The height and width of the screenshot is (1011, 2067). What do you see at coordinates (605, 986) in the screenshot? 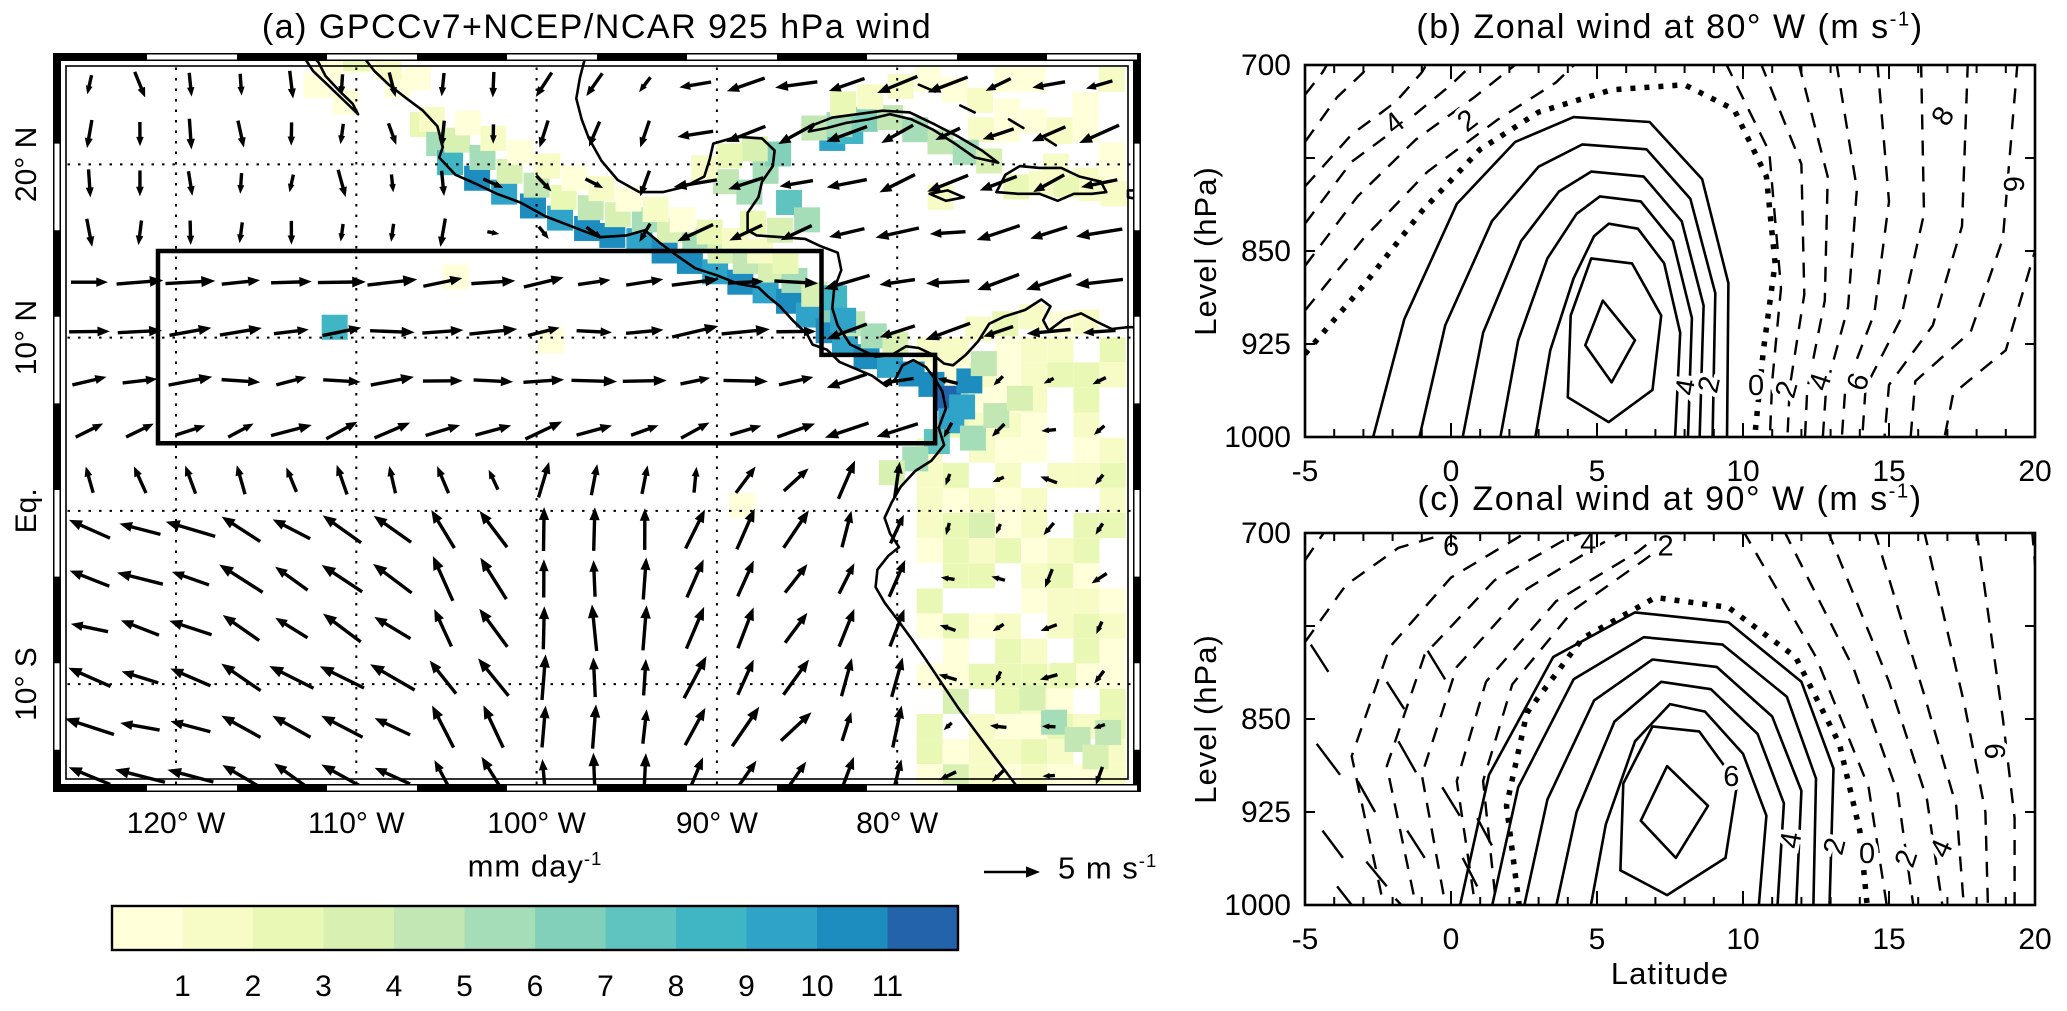
I see `svg-text: 7` at bounding box center [605, 986].